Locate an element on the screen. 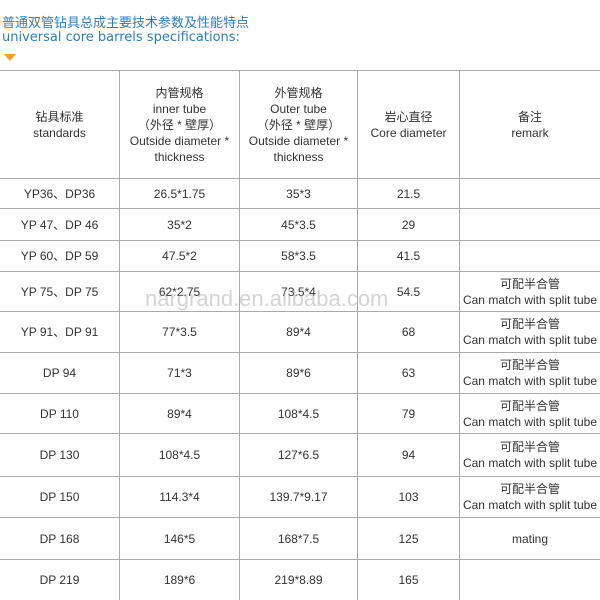 The height and width of the screenshot is (600, 600). table-cell: 58*3.5 is located at coordinates (299, 256).